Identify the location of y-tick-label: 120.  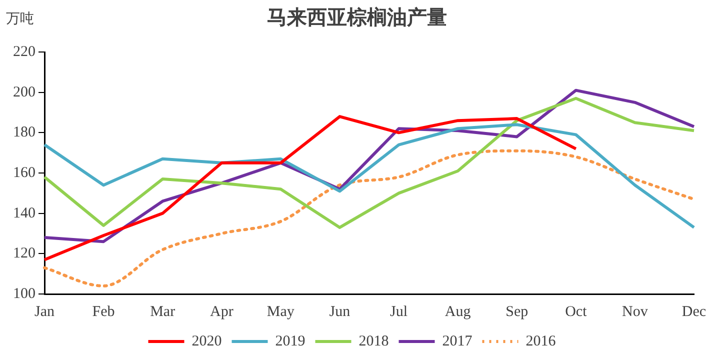
(24, 254).